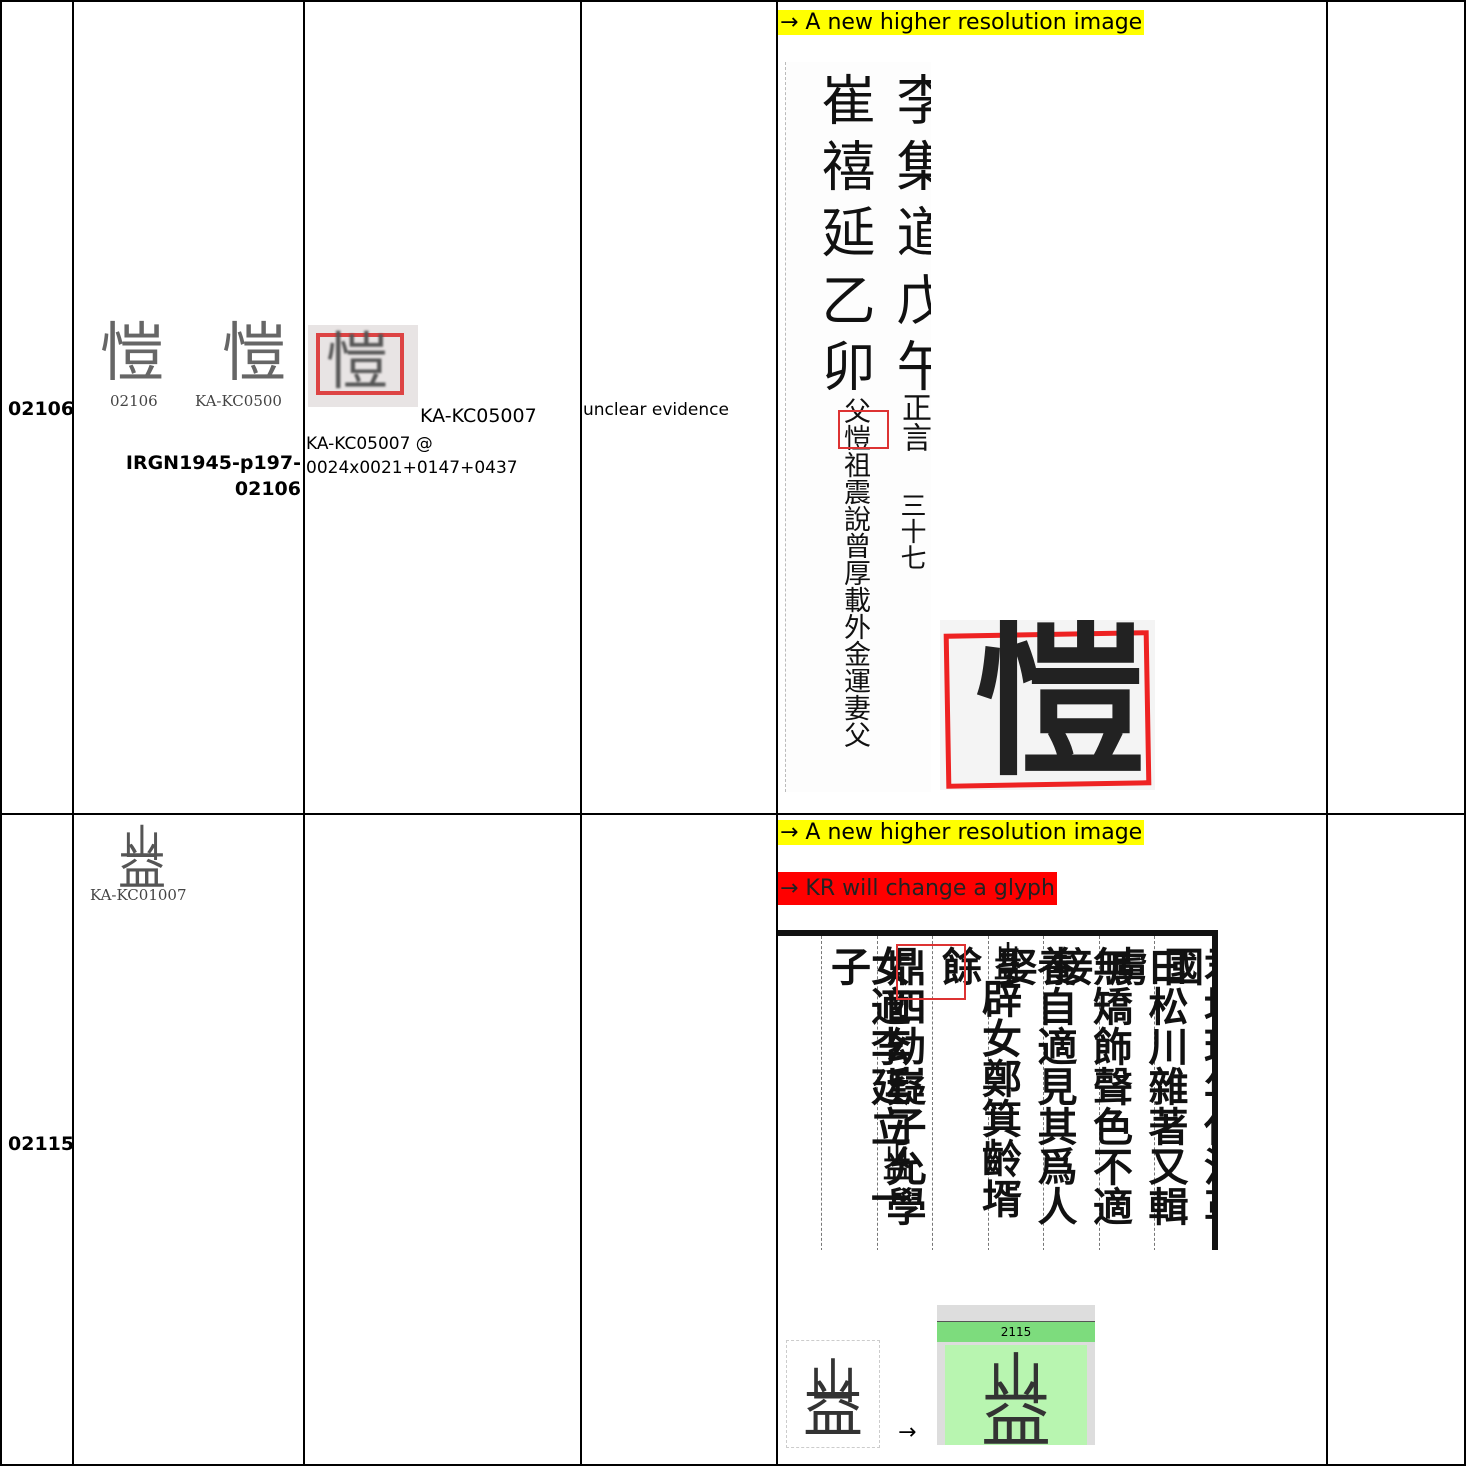 This screenshot has width=1474, height=1473. Describe the element at coordinates (1016, 1331) in the screenshot. I see `panel-label: 2115` at that location.